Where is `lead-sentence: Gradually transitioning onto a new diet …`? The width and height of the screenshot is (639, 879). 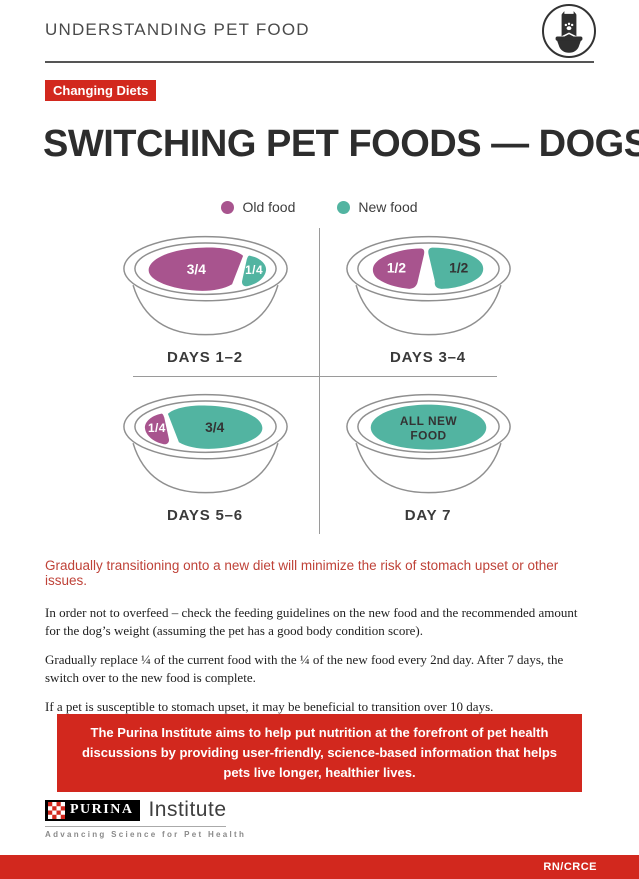
lead-sentence: Gradually transitioning onto a new diet … is located at coordinates (302, 573).